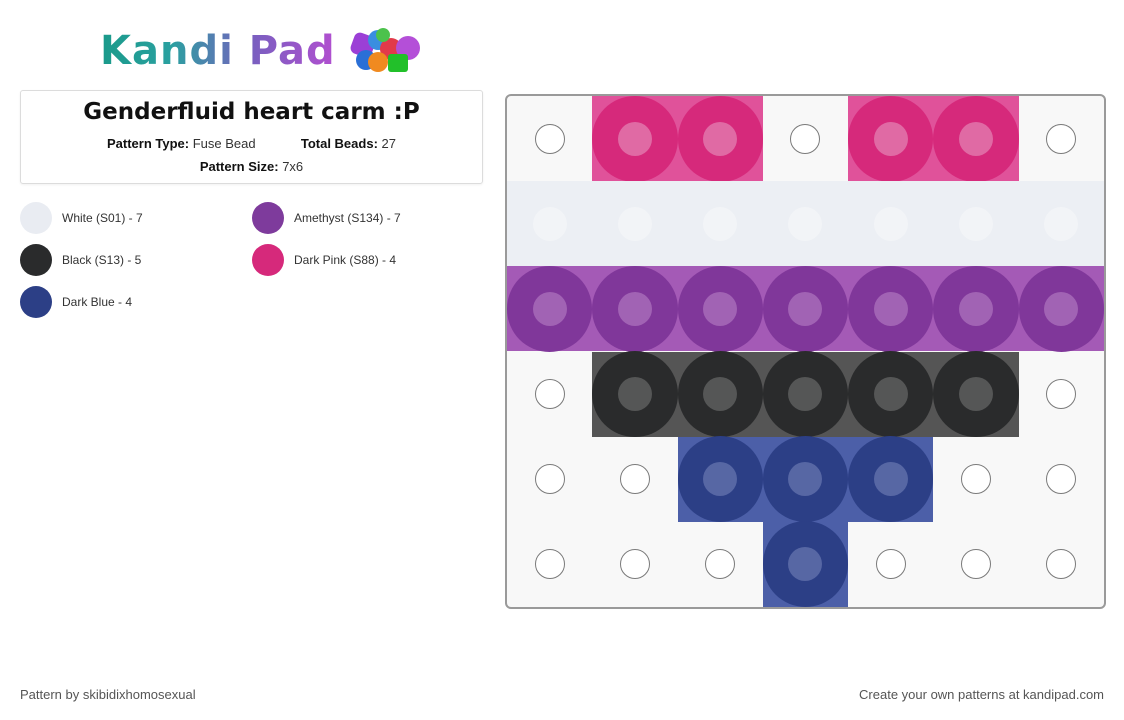  Describe the element at coordinates (339, 143) in the screenshot. I see `total-beads-label: Total Beads:` at that location.